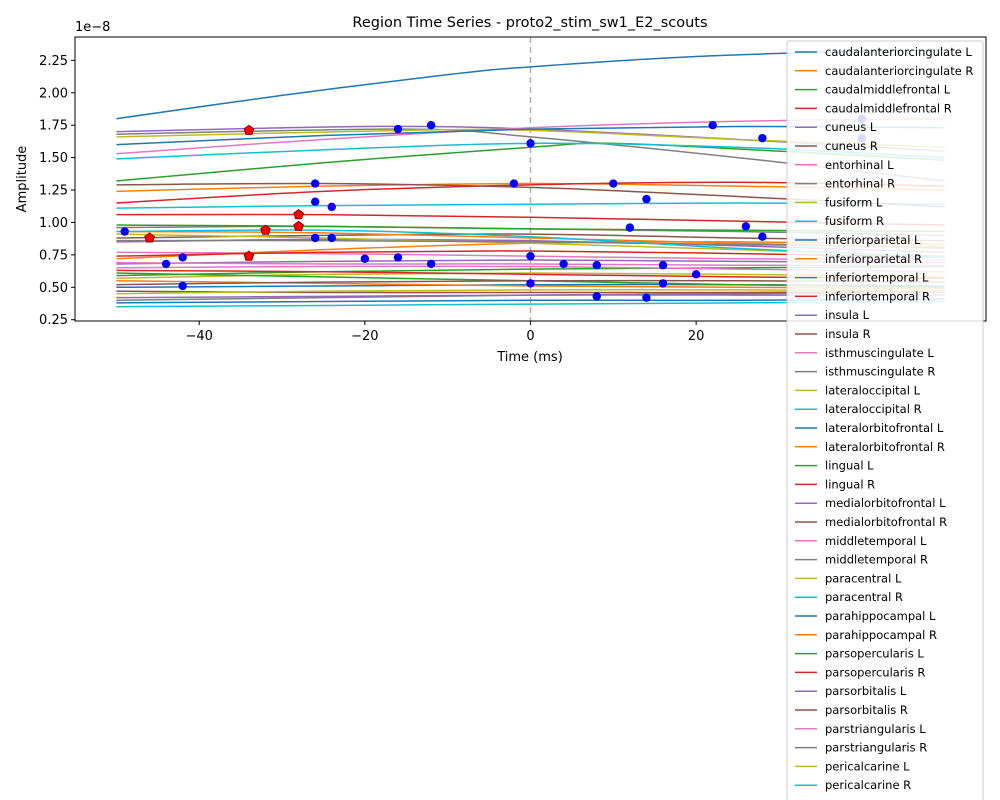  Describe the element at coordinates (848, 334) in the screenshot. I see `legend-label: insula R` at that location.